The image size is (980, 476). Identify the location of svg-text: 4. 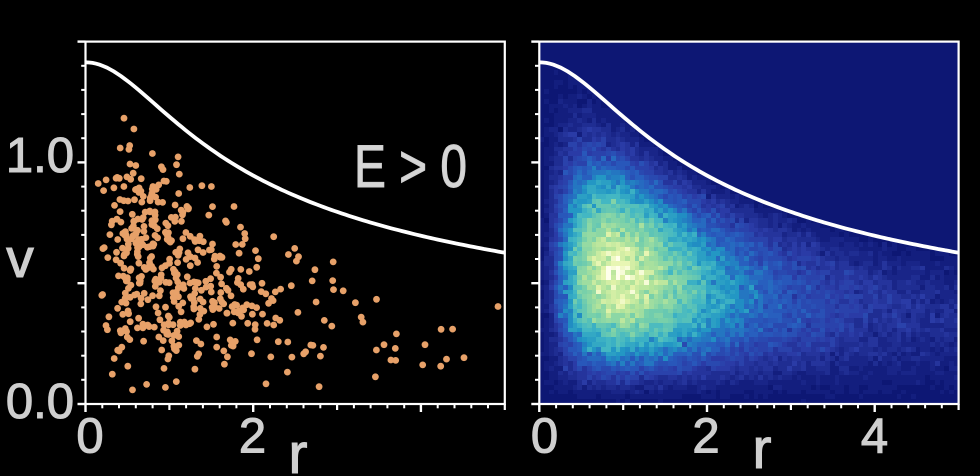
(874, 437).